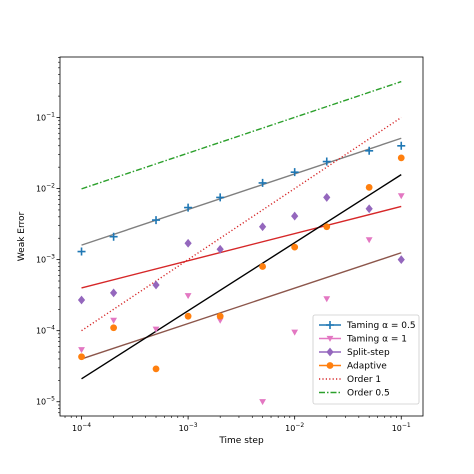  I want to click on y-tick-label-2: 10⁻³, so click(45, 259).